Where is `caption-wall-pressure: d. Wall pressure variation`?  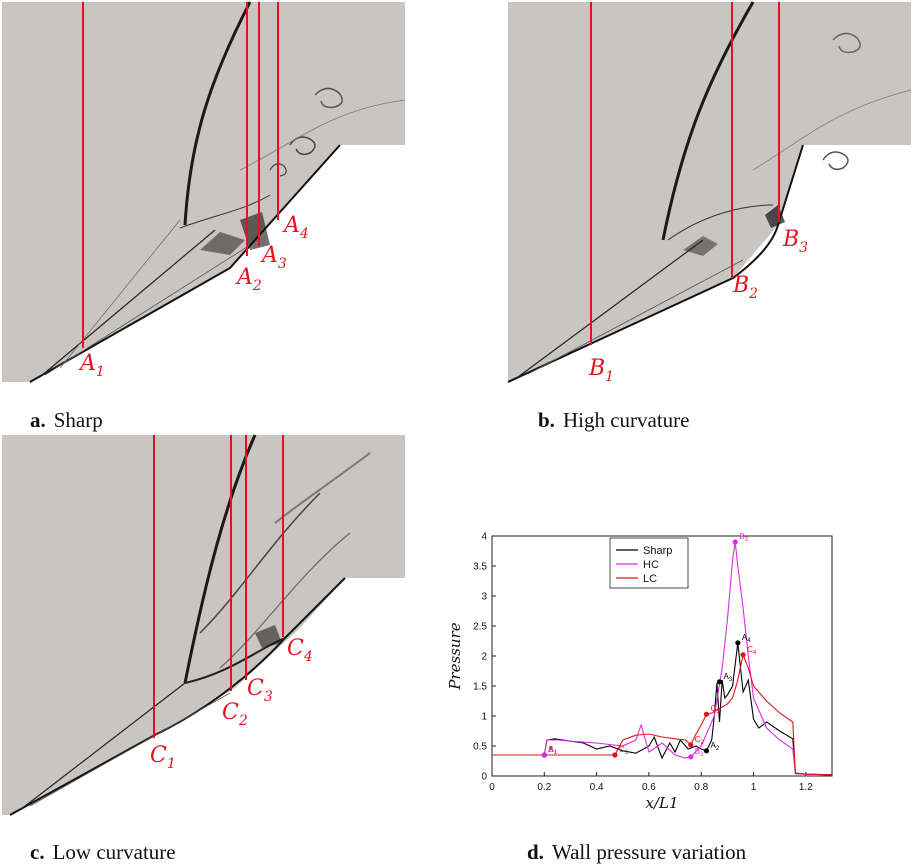
caption-wall-pressure: d. Wall pressure variation is located at coordinates (637, 852).